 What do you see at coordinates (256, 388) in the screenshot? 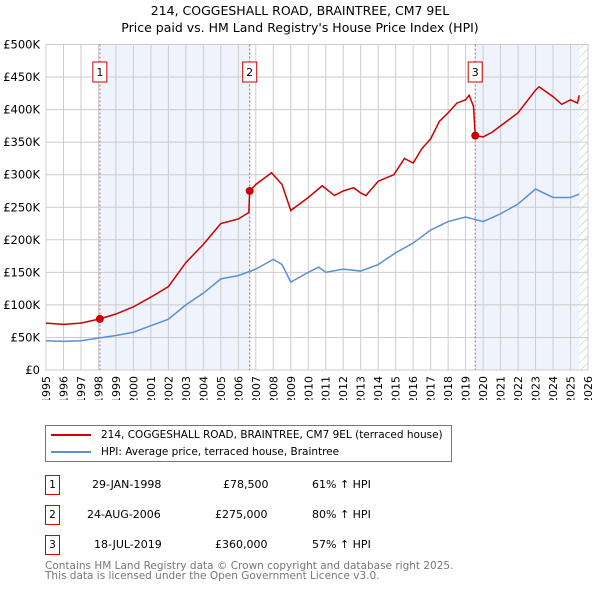
I see `x-tick-label: 2007` at bounding box center [256, 388].